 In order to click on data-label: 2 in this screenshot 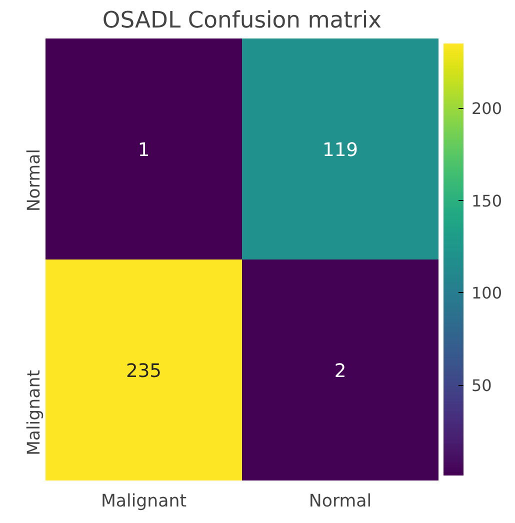, I will do `click(340, 371)`.